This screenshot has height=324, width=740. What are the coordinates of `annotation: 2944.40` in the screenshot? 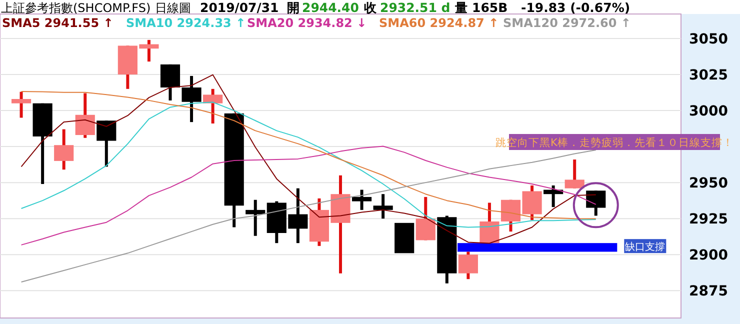 It's located at (331, 7).